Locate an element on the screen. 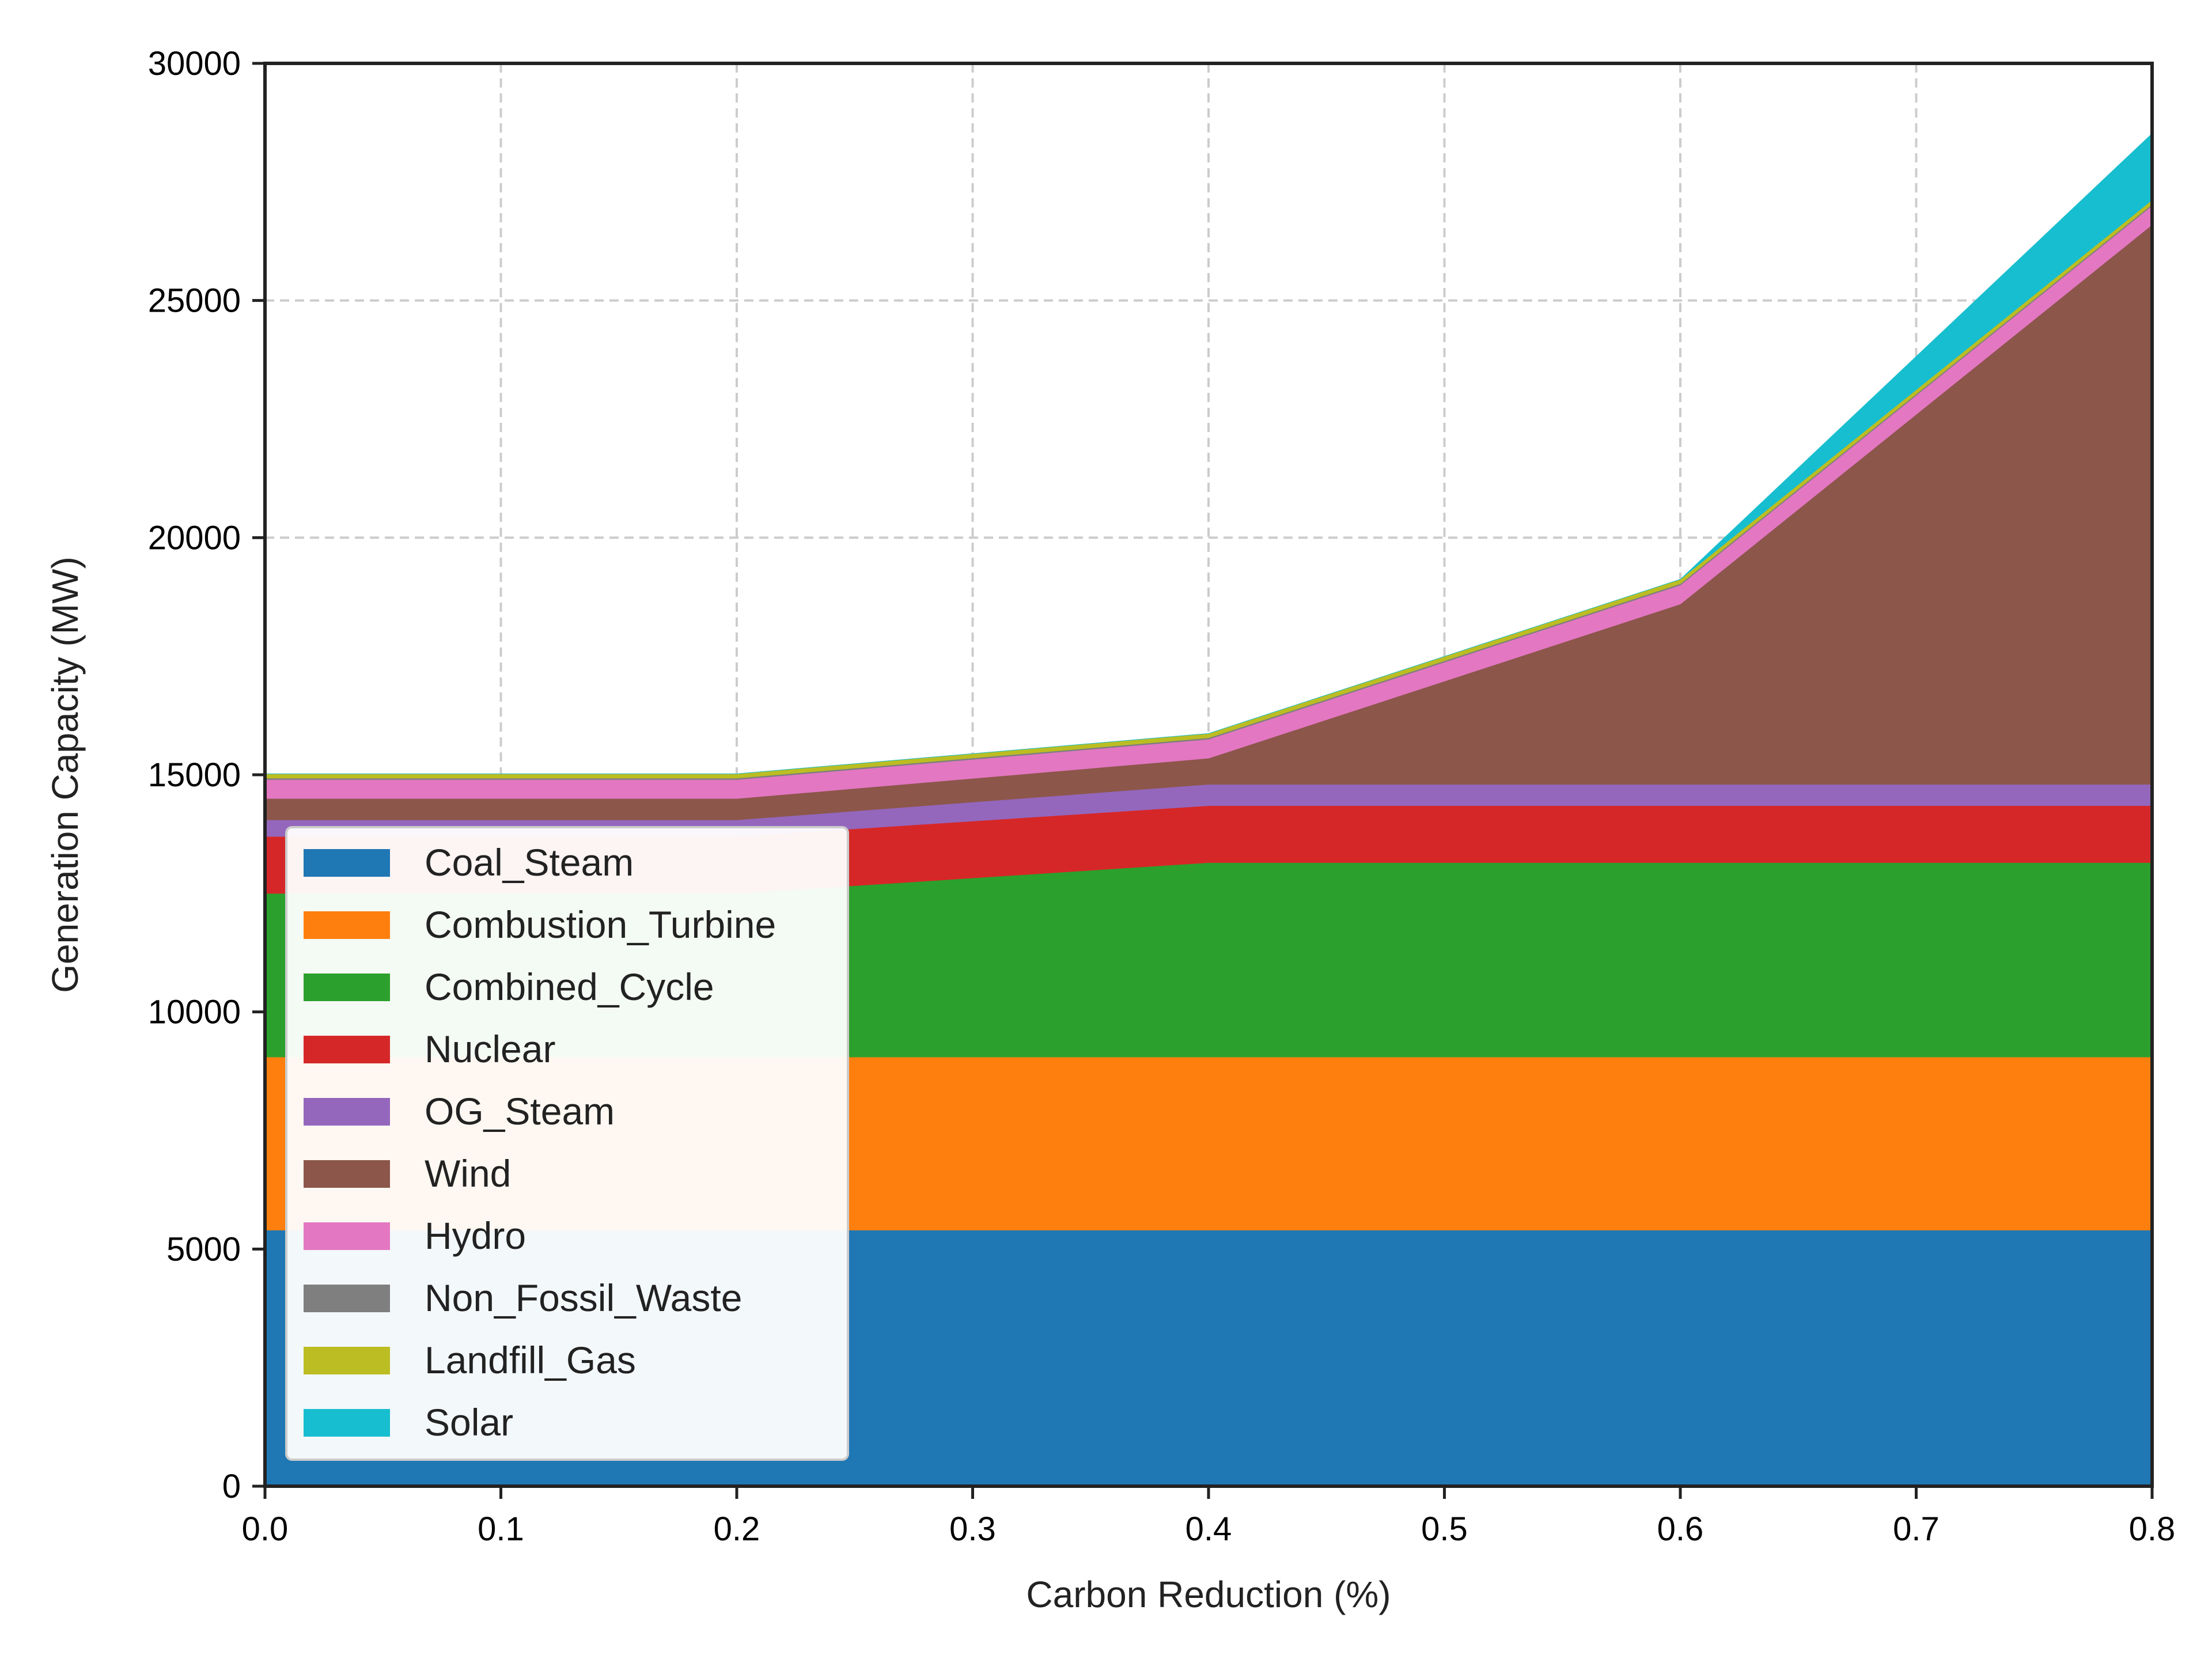 Image resolution: width=2212 pixels, height=1659 pixels. y-tick-label-2: 10000 is located at coordinates (194, 1012).